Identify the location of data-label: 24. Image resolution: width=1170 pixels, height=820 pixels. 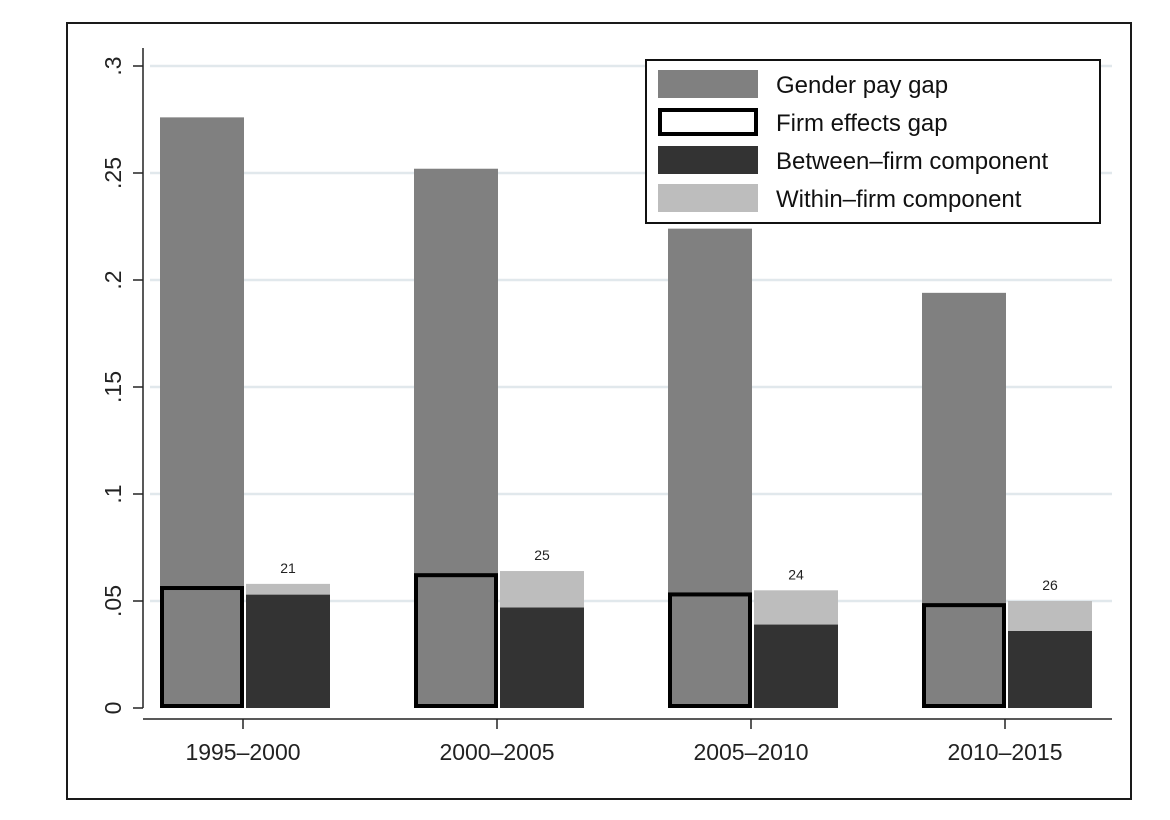
(796, 574).